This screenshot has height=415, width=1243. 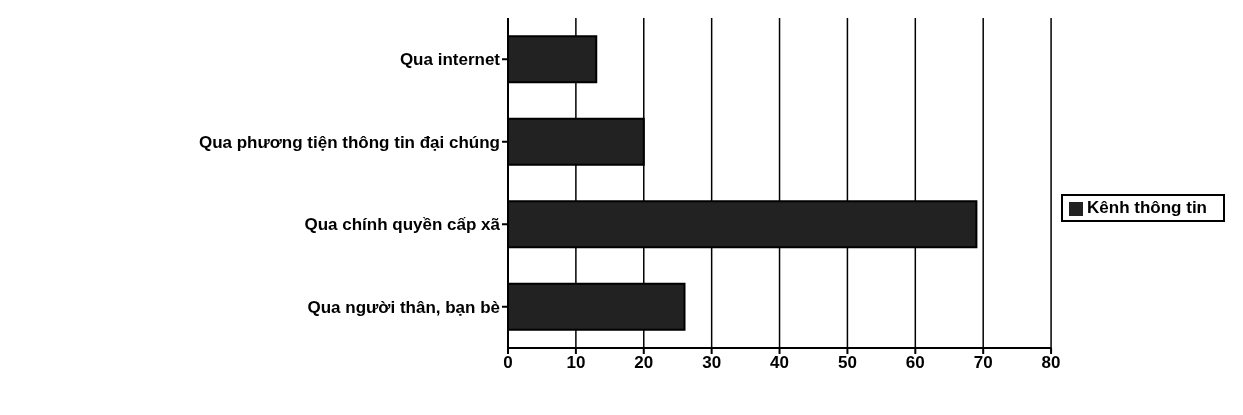 What do you see at coordinates (1147, 207) in the screenshot?
I see `legend-label: Kênh thông tin` at bounding box center [1147, 207].